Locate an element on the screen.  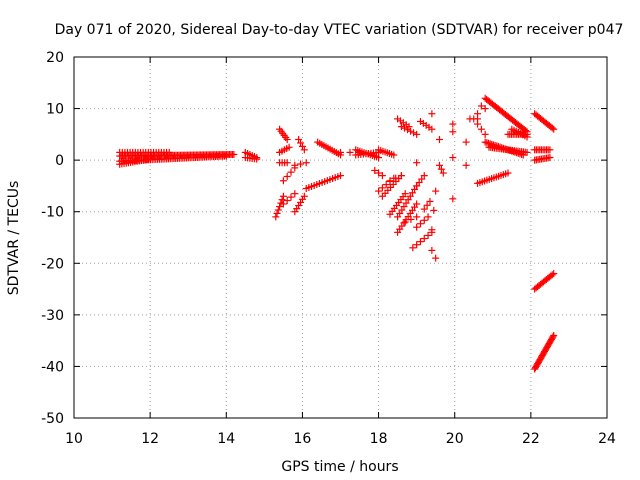
x-tick-label: 12 is located at coordinates (150, 439).